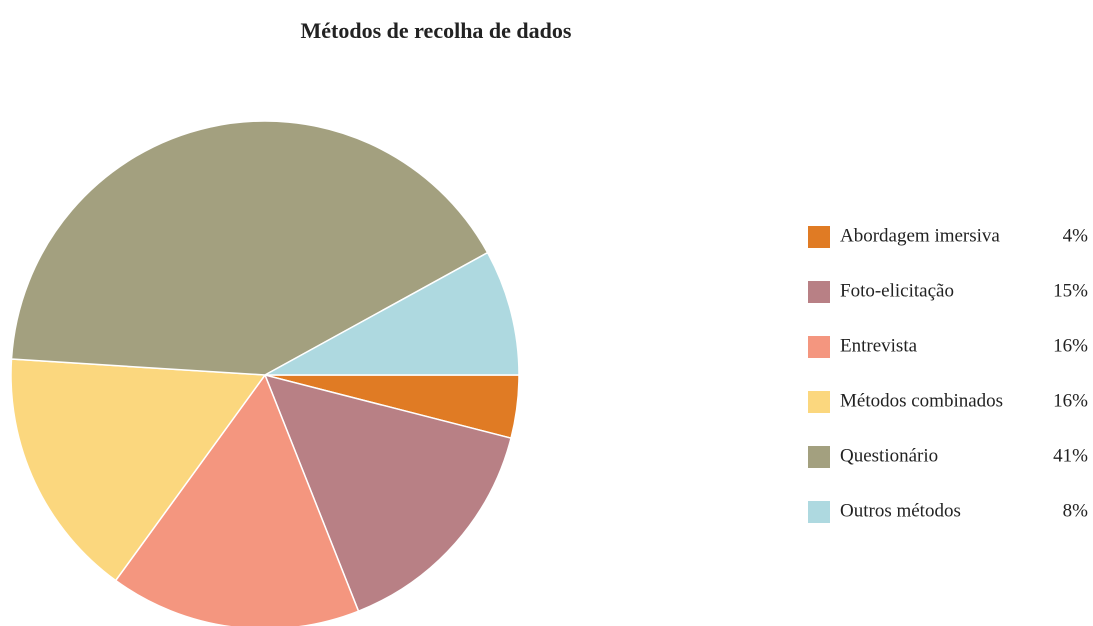  What do you see at coordinates (920, 235) in the screenshot?
I see `legend-label: Abordagem imersiva` at bounding box center [920, 235].